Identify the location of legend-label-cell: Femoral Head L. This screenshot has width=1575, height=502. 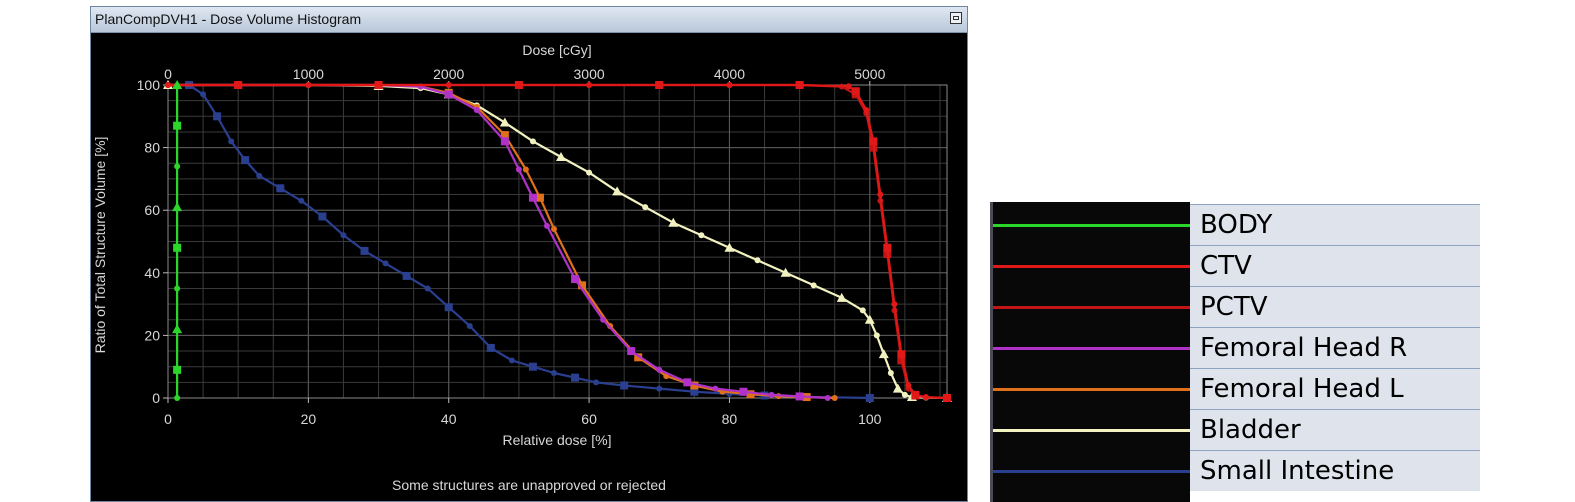
(1335, 388).